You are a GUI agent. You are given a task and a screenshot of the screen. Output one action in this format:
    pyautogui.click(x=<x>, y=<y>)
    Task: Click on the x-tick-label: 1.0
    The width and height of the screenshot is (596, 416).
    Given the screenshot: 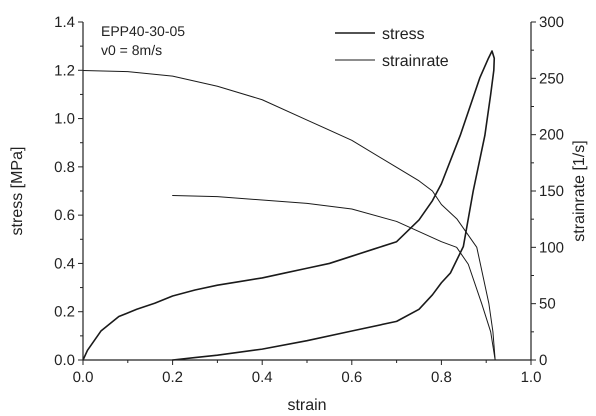 What is the action you would take?
    pyautogui.click(x=531, y=377)
    